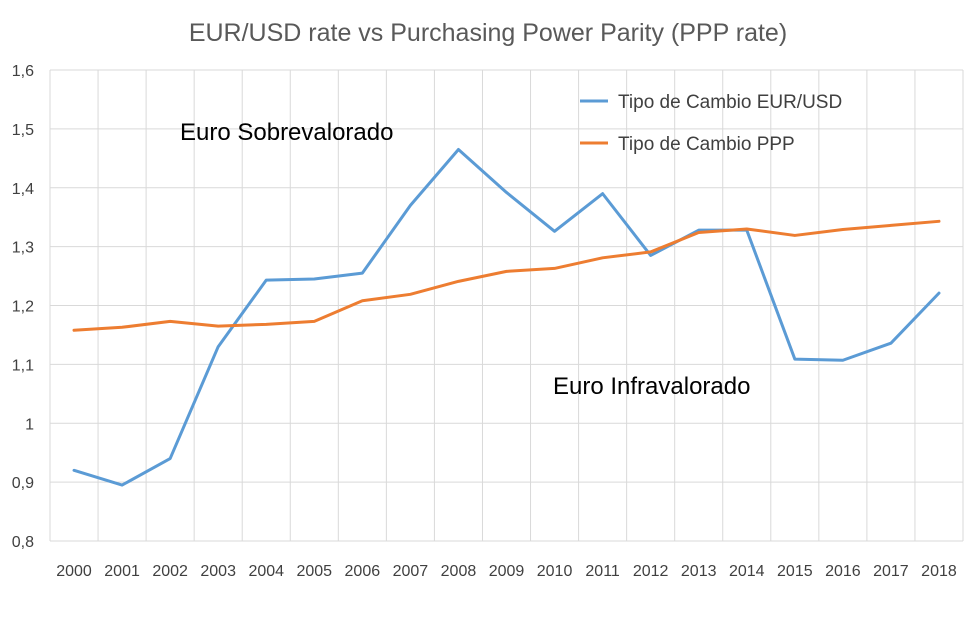 Image resolution: width=977 pixels, height=644 pixels. Describe the element at coordinates (23, 483) in the screenshot. I see `y-tick-label: 0,9` at that location.